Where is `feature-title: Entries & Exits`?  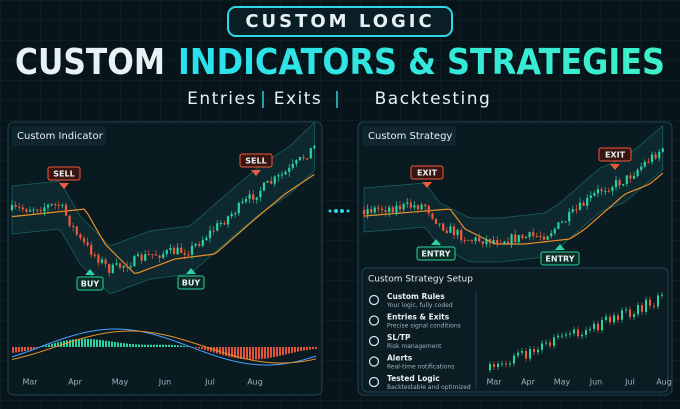 feature-title: Entries & Exits is located at coordinates (418, 317).